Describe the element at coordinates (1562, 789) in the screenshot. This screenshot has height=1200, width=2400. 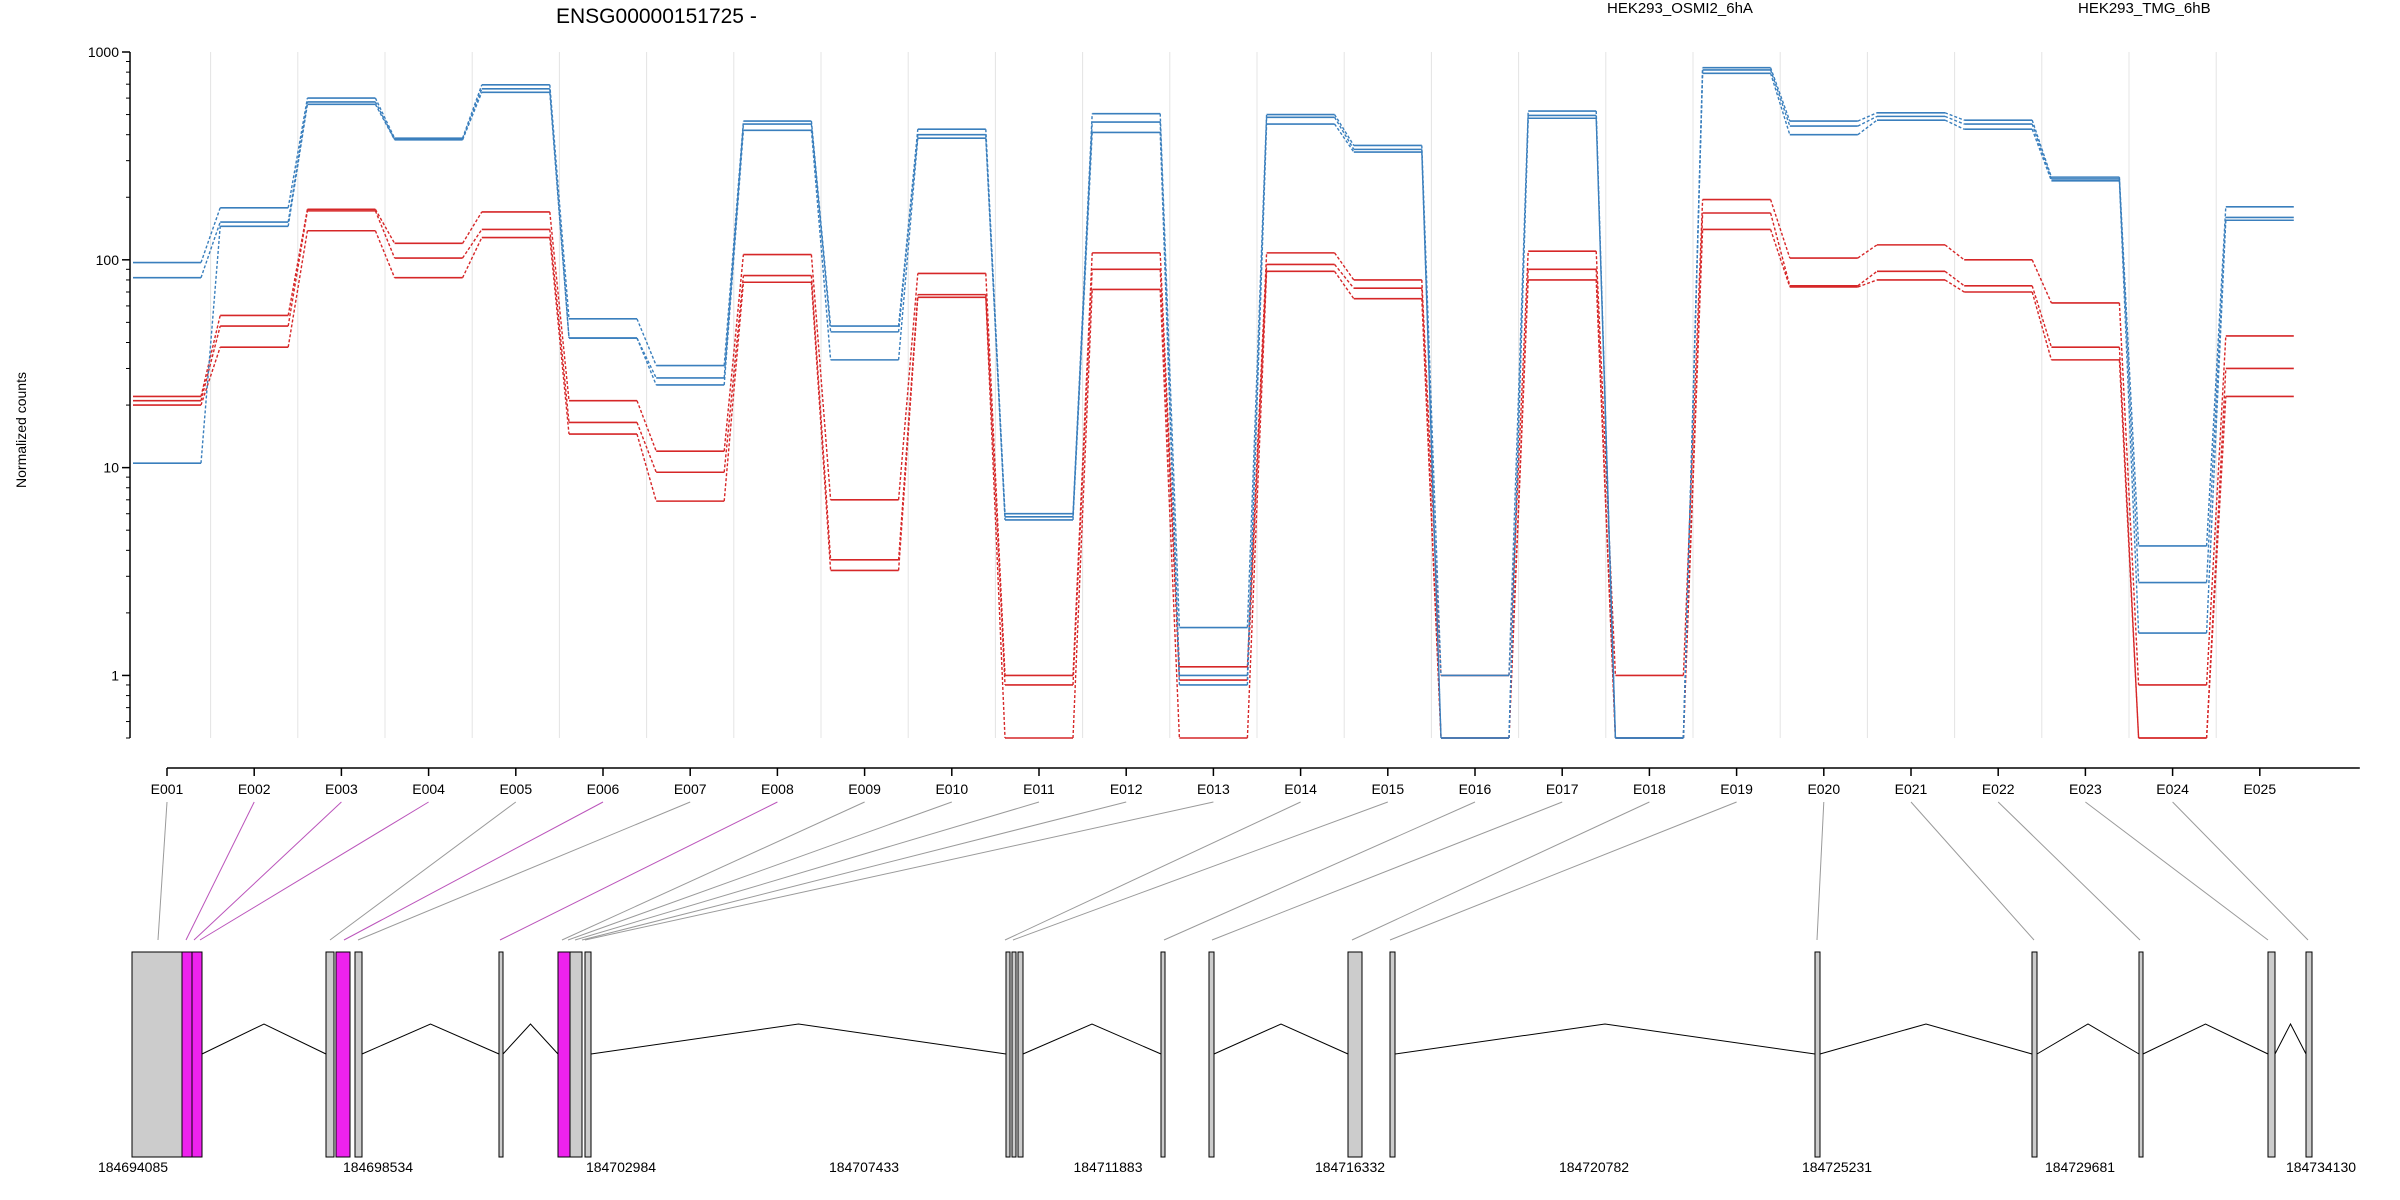
I see `x-tick-label-e017: E017` at that location.